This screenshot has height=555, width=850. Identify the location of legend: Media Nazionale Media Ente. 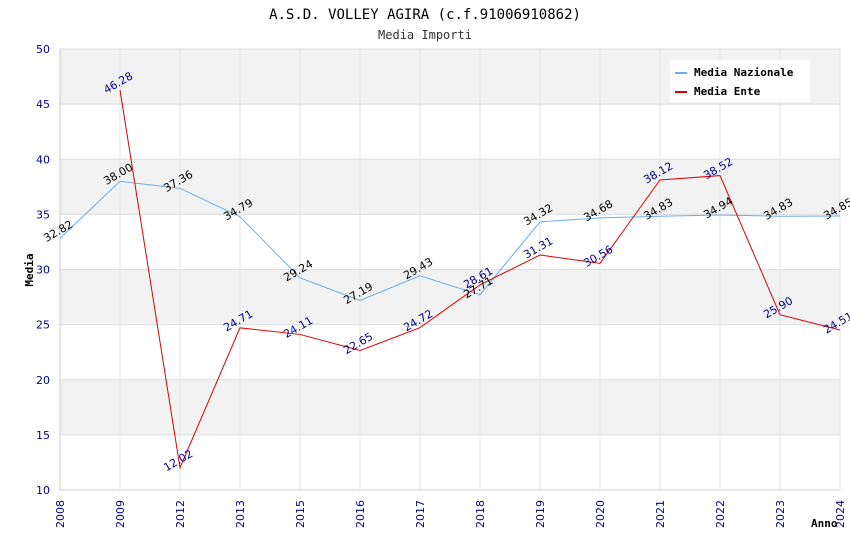
(740, 81).